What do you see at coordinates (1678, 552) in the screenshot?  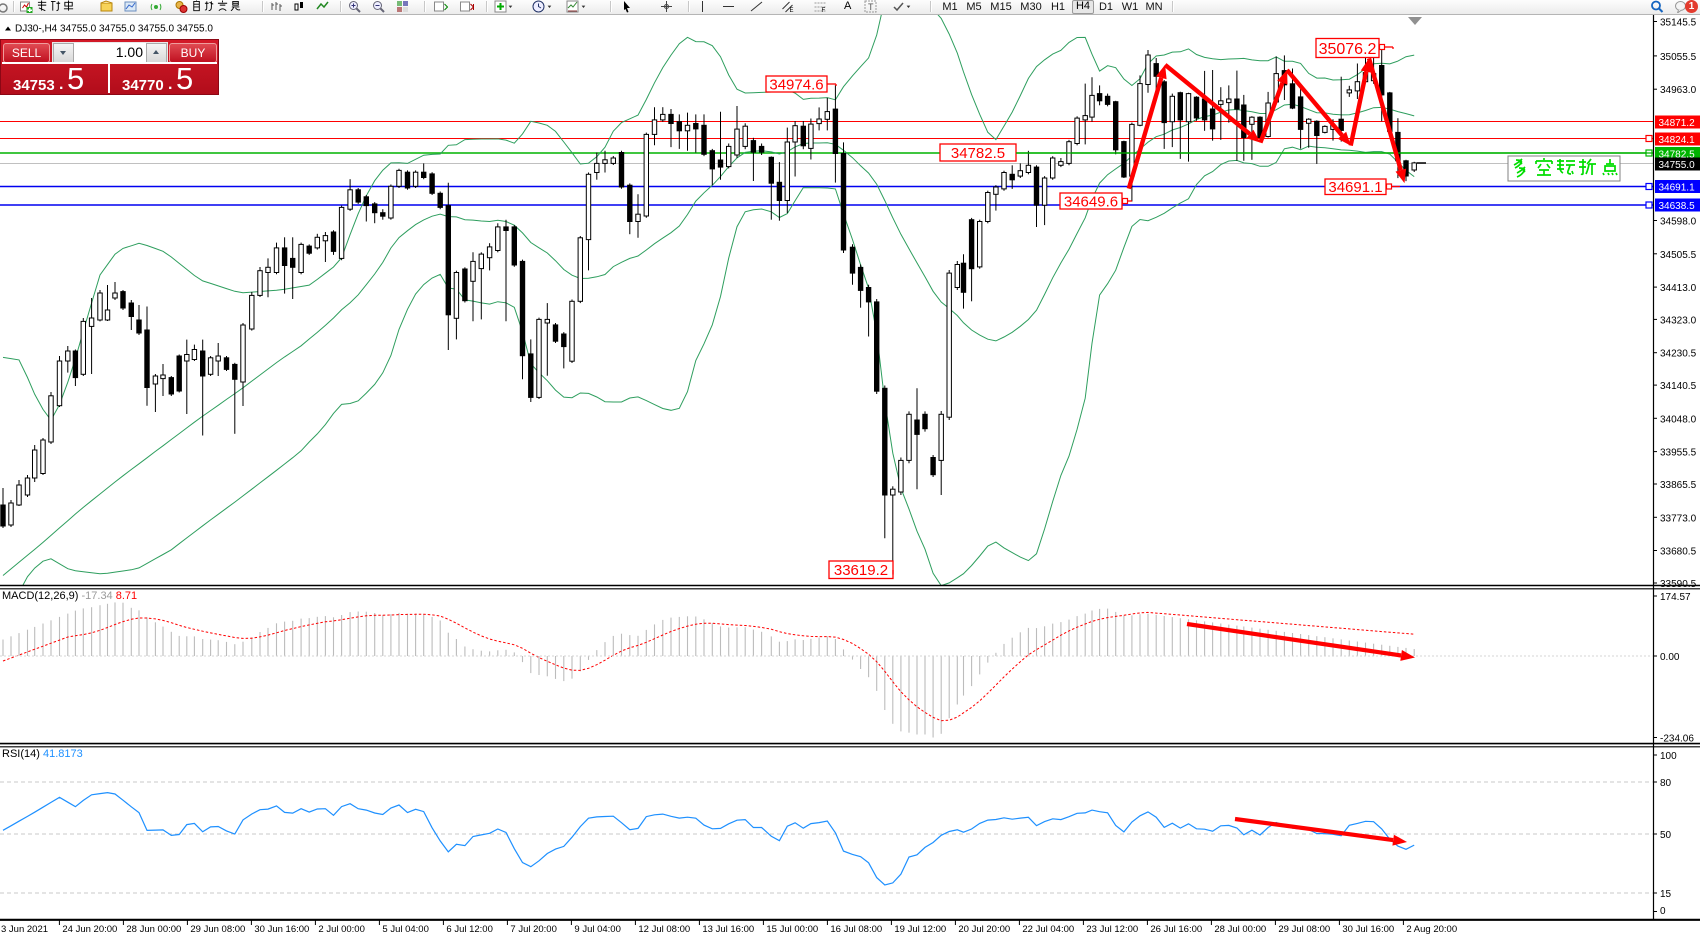 I see `svg-text: 33680.5` at bounding box center [1678, 552].